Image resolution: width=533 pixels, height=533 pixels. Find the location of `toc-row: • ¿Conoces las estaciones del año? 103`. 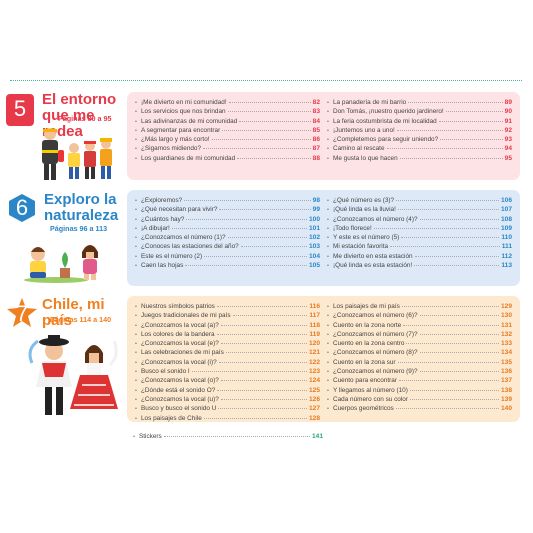

toc-row: • ¿Conoces las estaciones del año? 103 is located at coordinates (227, 247).